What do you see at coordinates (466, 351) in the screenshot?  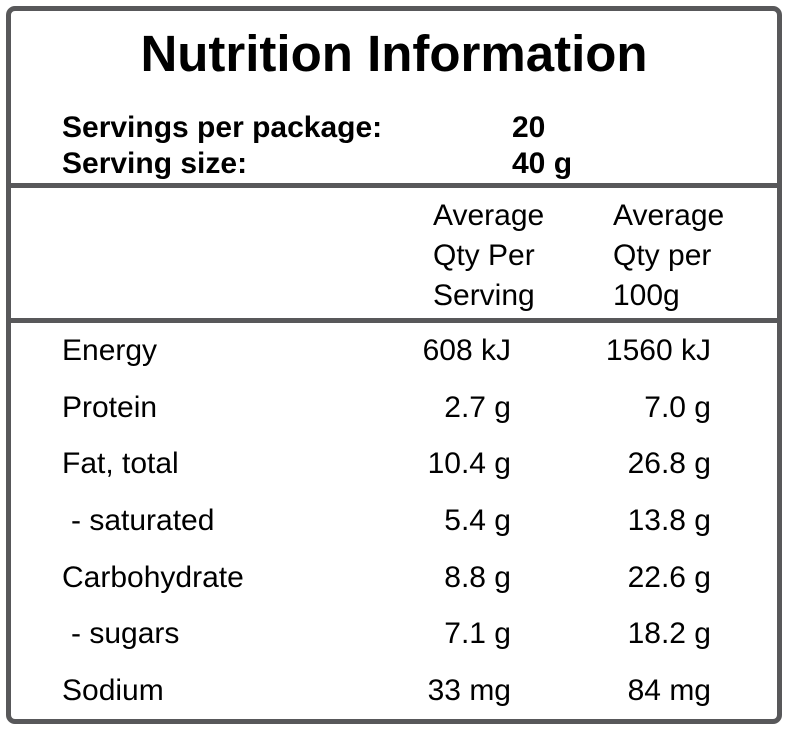 I see `per-serving-value: 608 kJ` at bounding box center [466, 351].